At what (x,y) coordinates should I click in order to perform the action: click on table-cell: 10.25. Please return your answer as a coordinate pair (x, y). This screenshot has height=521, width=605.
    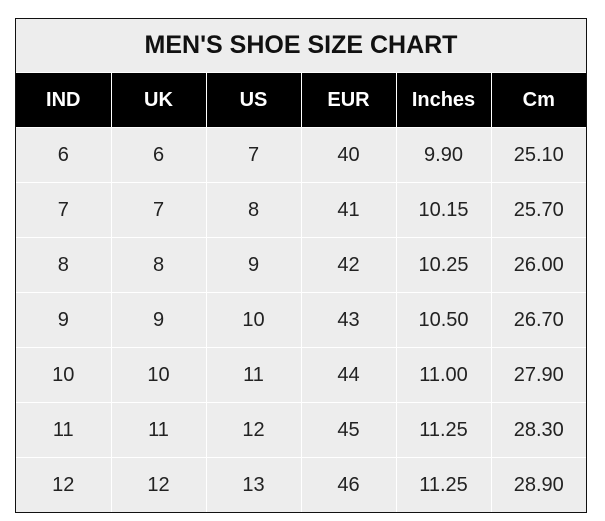
    Looking at the image, I should click on (443, 265).